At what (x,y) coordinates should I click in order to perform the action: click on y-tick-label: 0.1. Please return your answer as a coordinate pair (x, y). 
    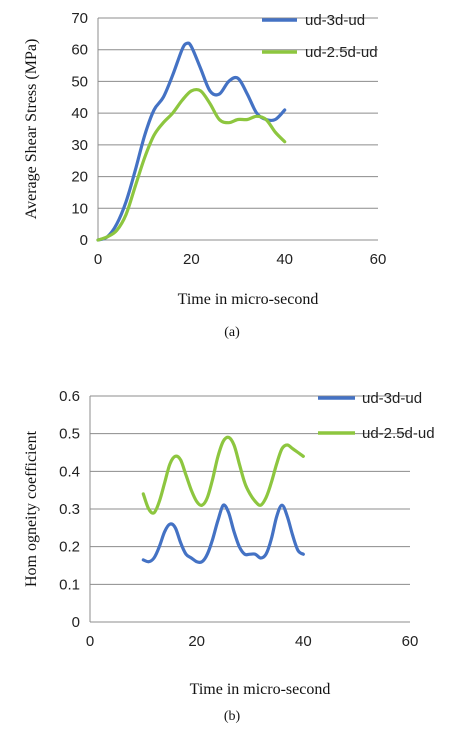
    Looking at the image, I should click on (69, 584).